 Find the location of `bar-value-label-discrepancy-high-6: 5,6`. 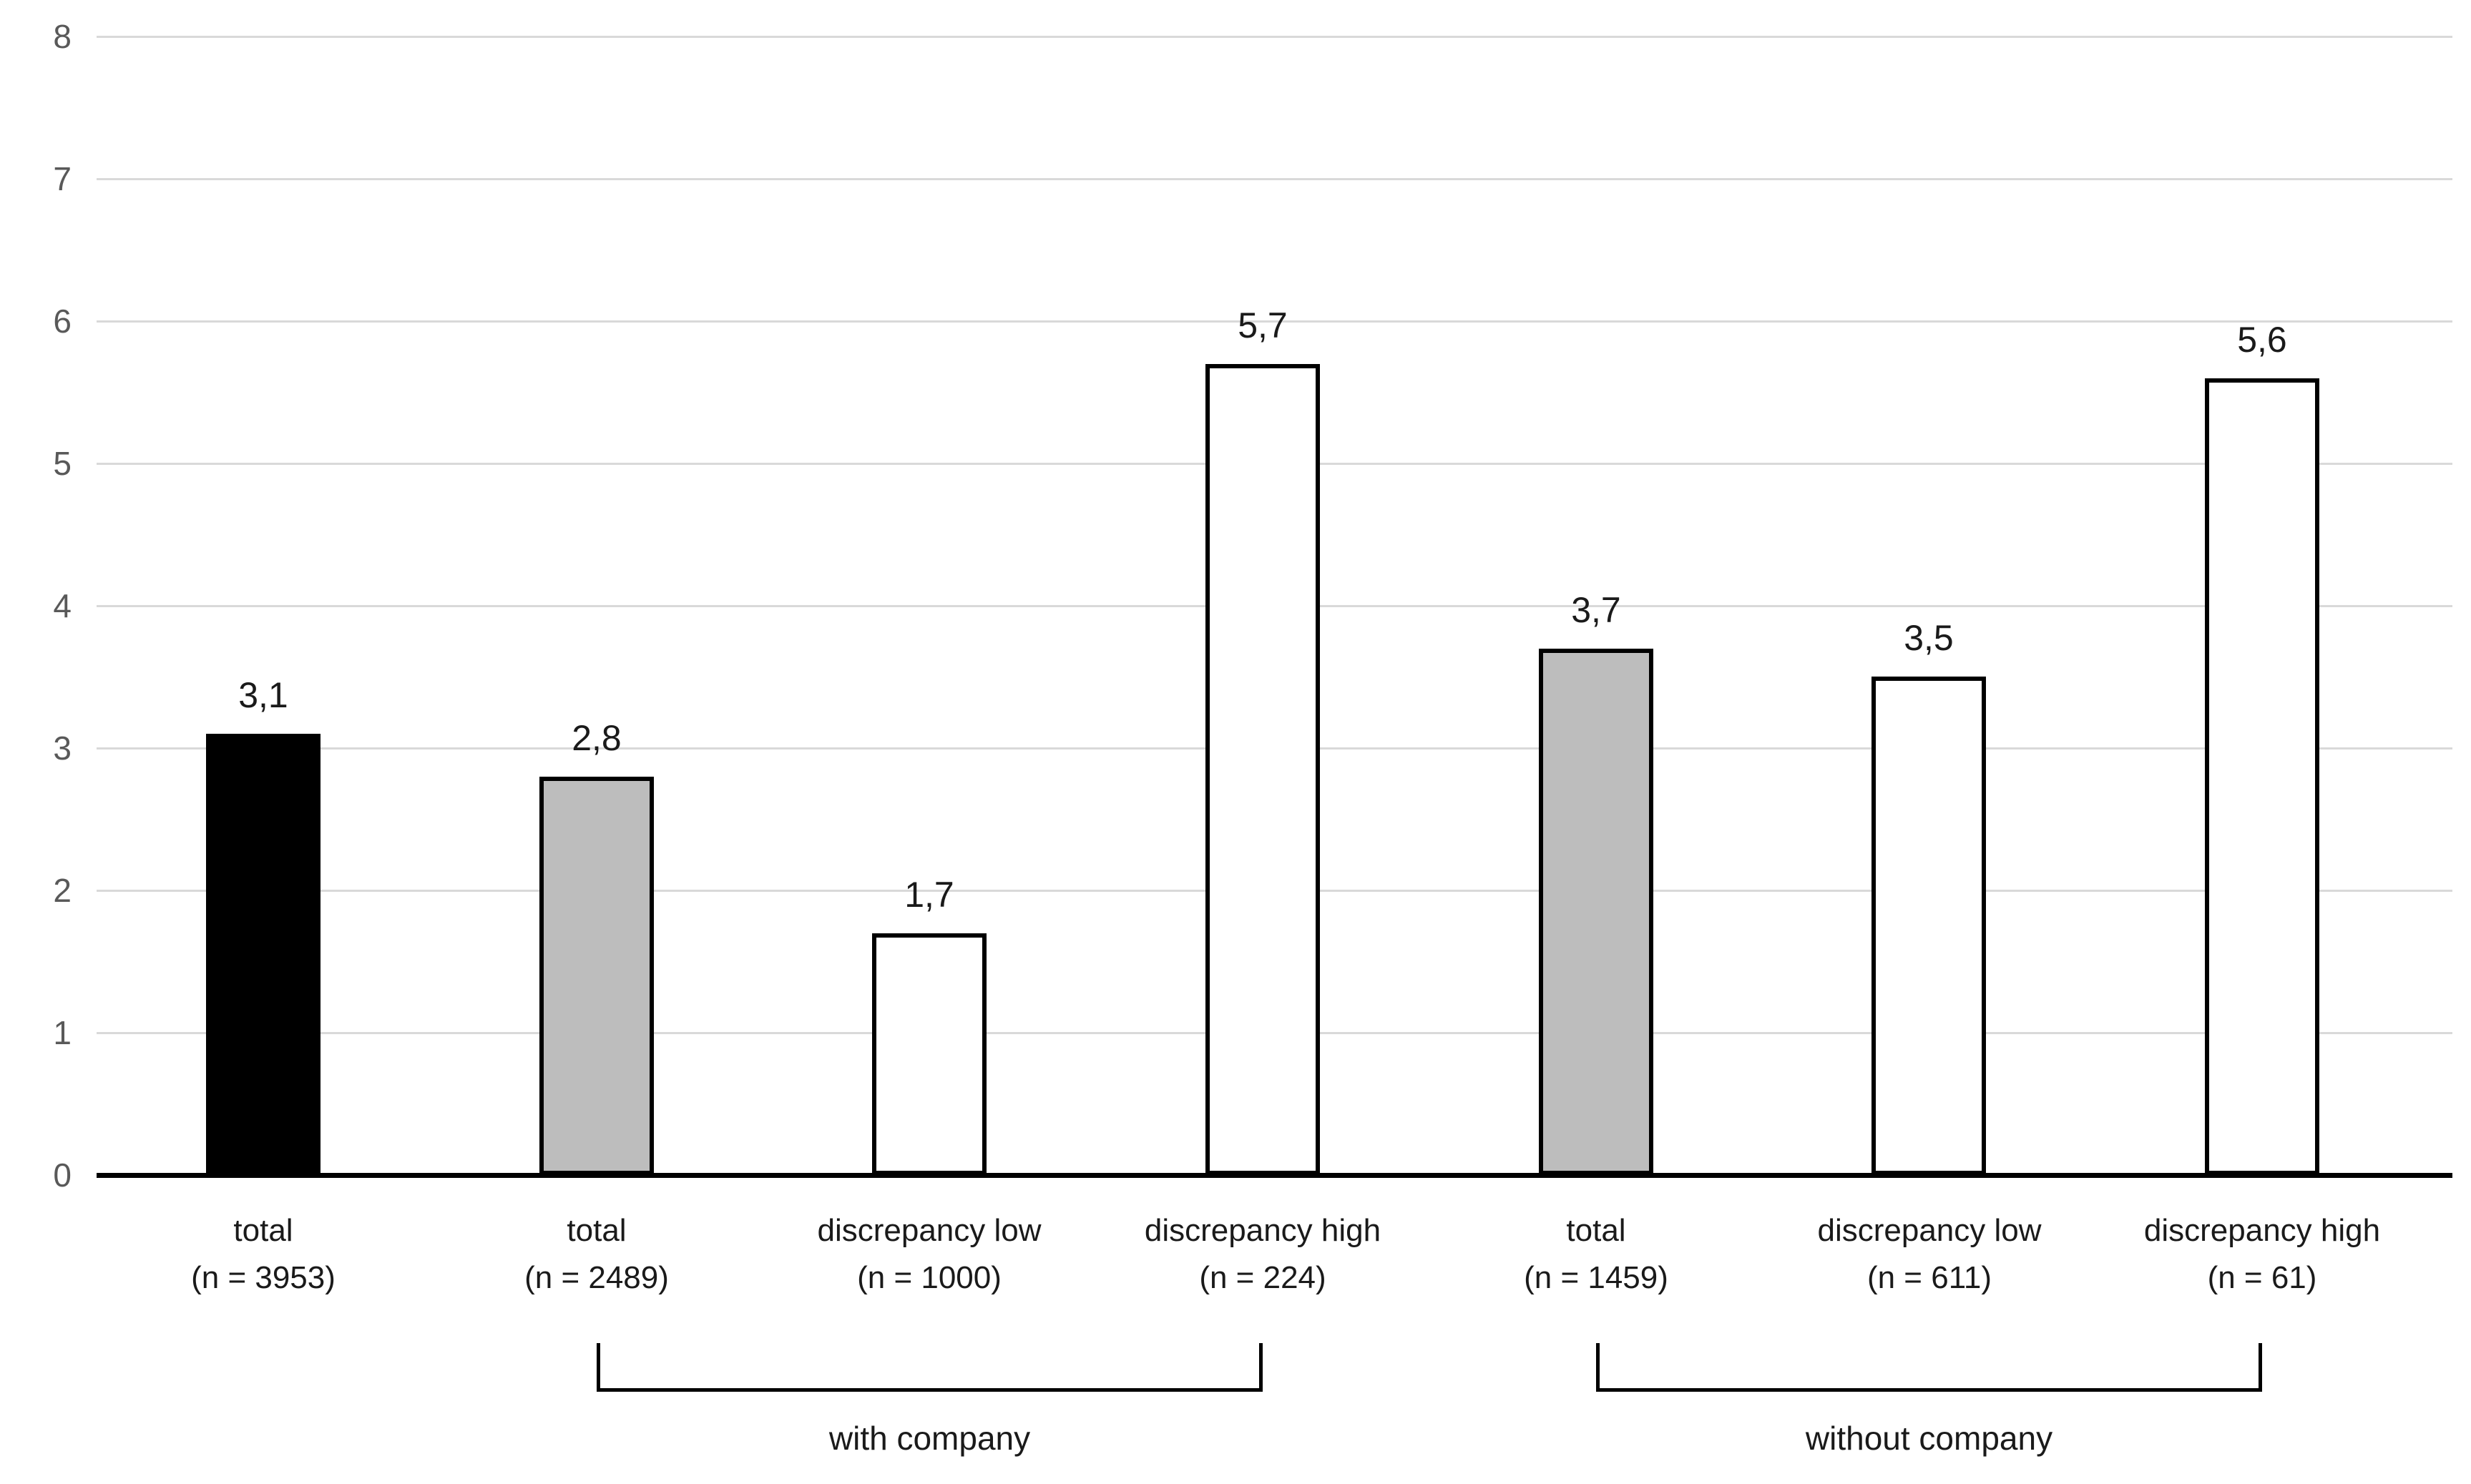

bar-value-label-discrepancy-high-6: 5,6 is located at coordinates (2262, 340).